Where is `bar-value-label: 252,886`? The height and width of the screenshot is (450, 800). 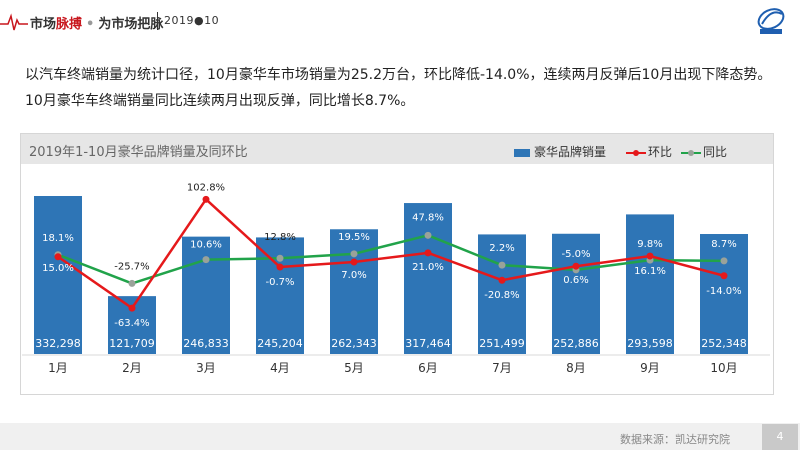
bar-value-label: 252,886 is located at coordinates (576, 343).